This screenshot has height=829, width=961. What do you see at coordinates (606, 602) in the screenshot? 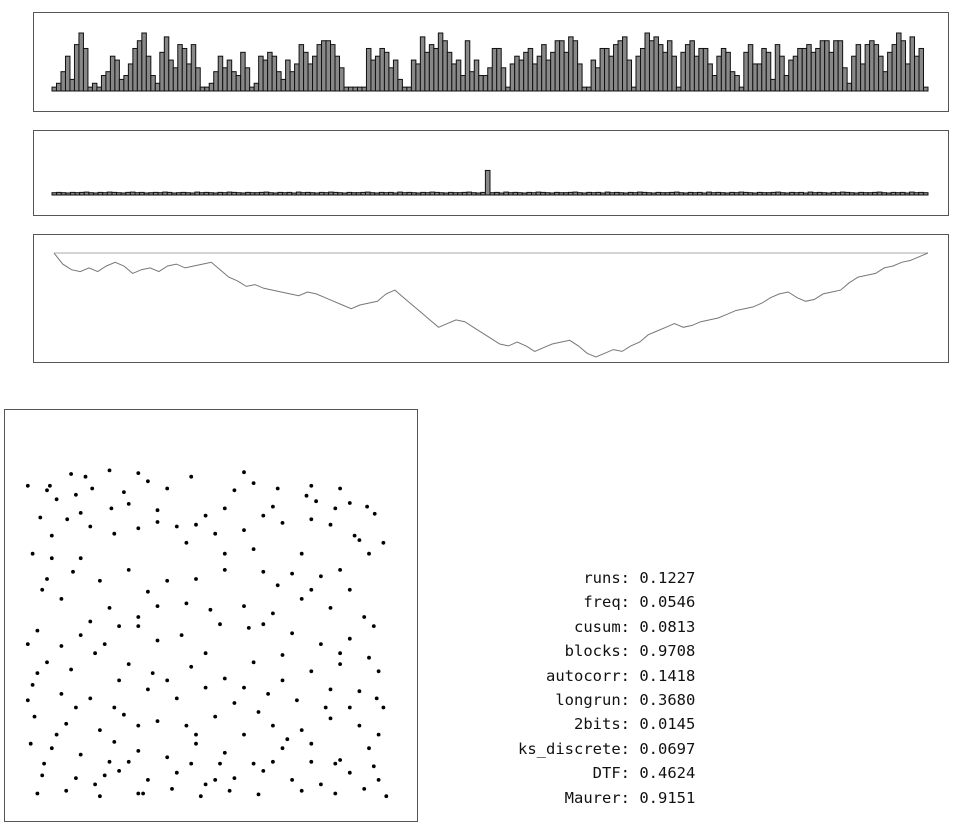
I see `stat-name: freq:` at bounding box center [606, 602].